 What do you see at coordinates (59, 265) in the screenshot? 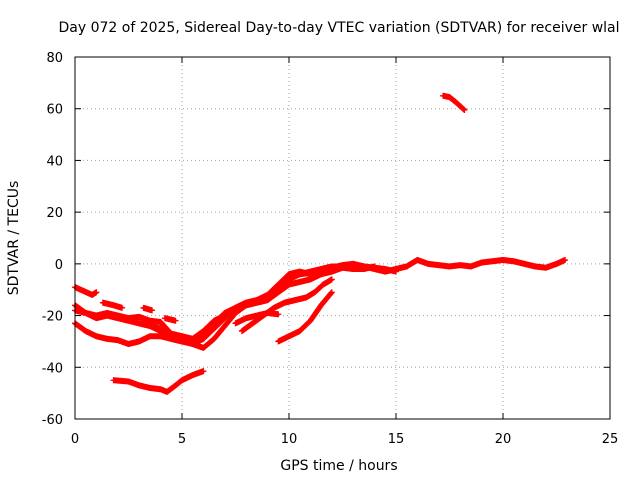
I see `y-tick-label: 0` at bounding box center [59, 265].